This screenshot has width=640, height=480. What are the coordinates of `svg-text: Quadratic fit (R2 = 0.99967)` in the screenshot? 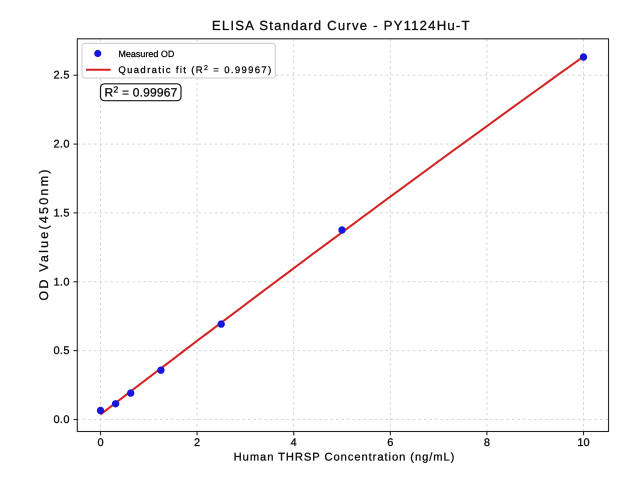 It's located at (195, 70).